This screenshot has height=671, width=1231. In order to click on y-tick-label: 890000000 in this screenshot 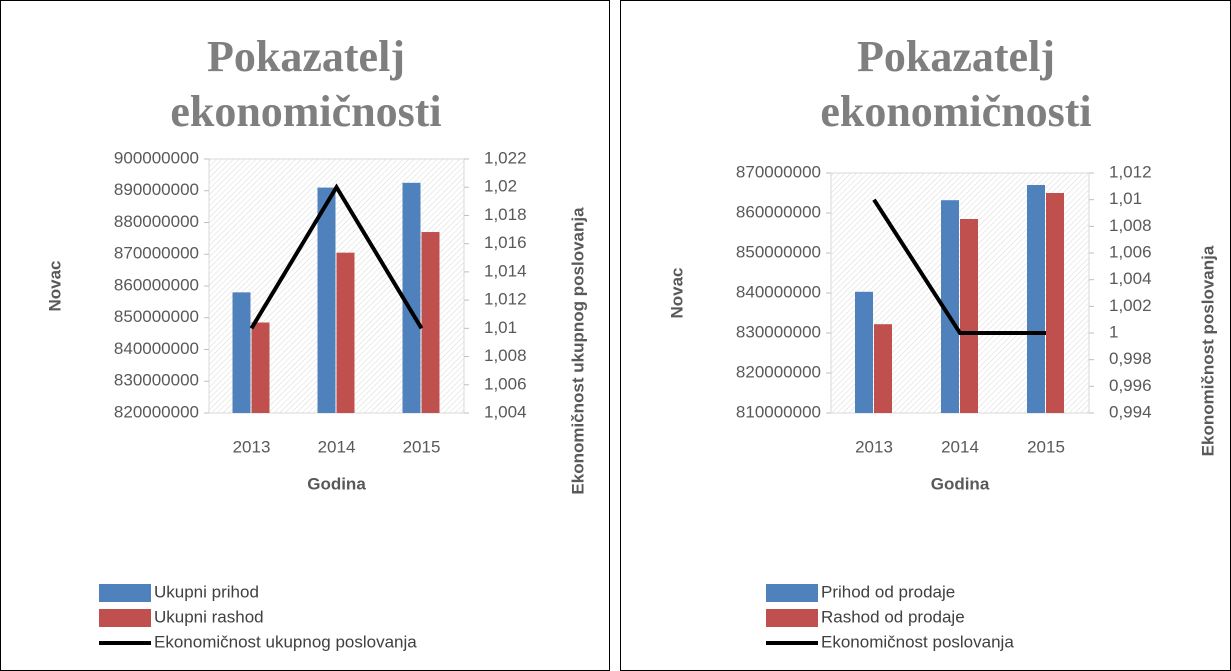, I will do `click(156, 189)`.